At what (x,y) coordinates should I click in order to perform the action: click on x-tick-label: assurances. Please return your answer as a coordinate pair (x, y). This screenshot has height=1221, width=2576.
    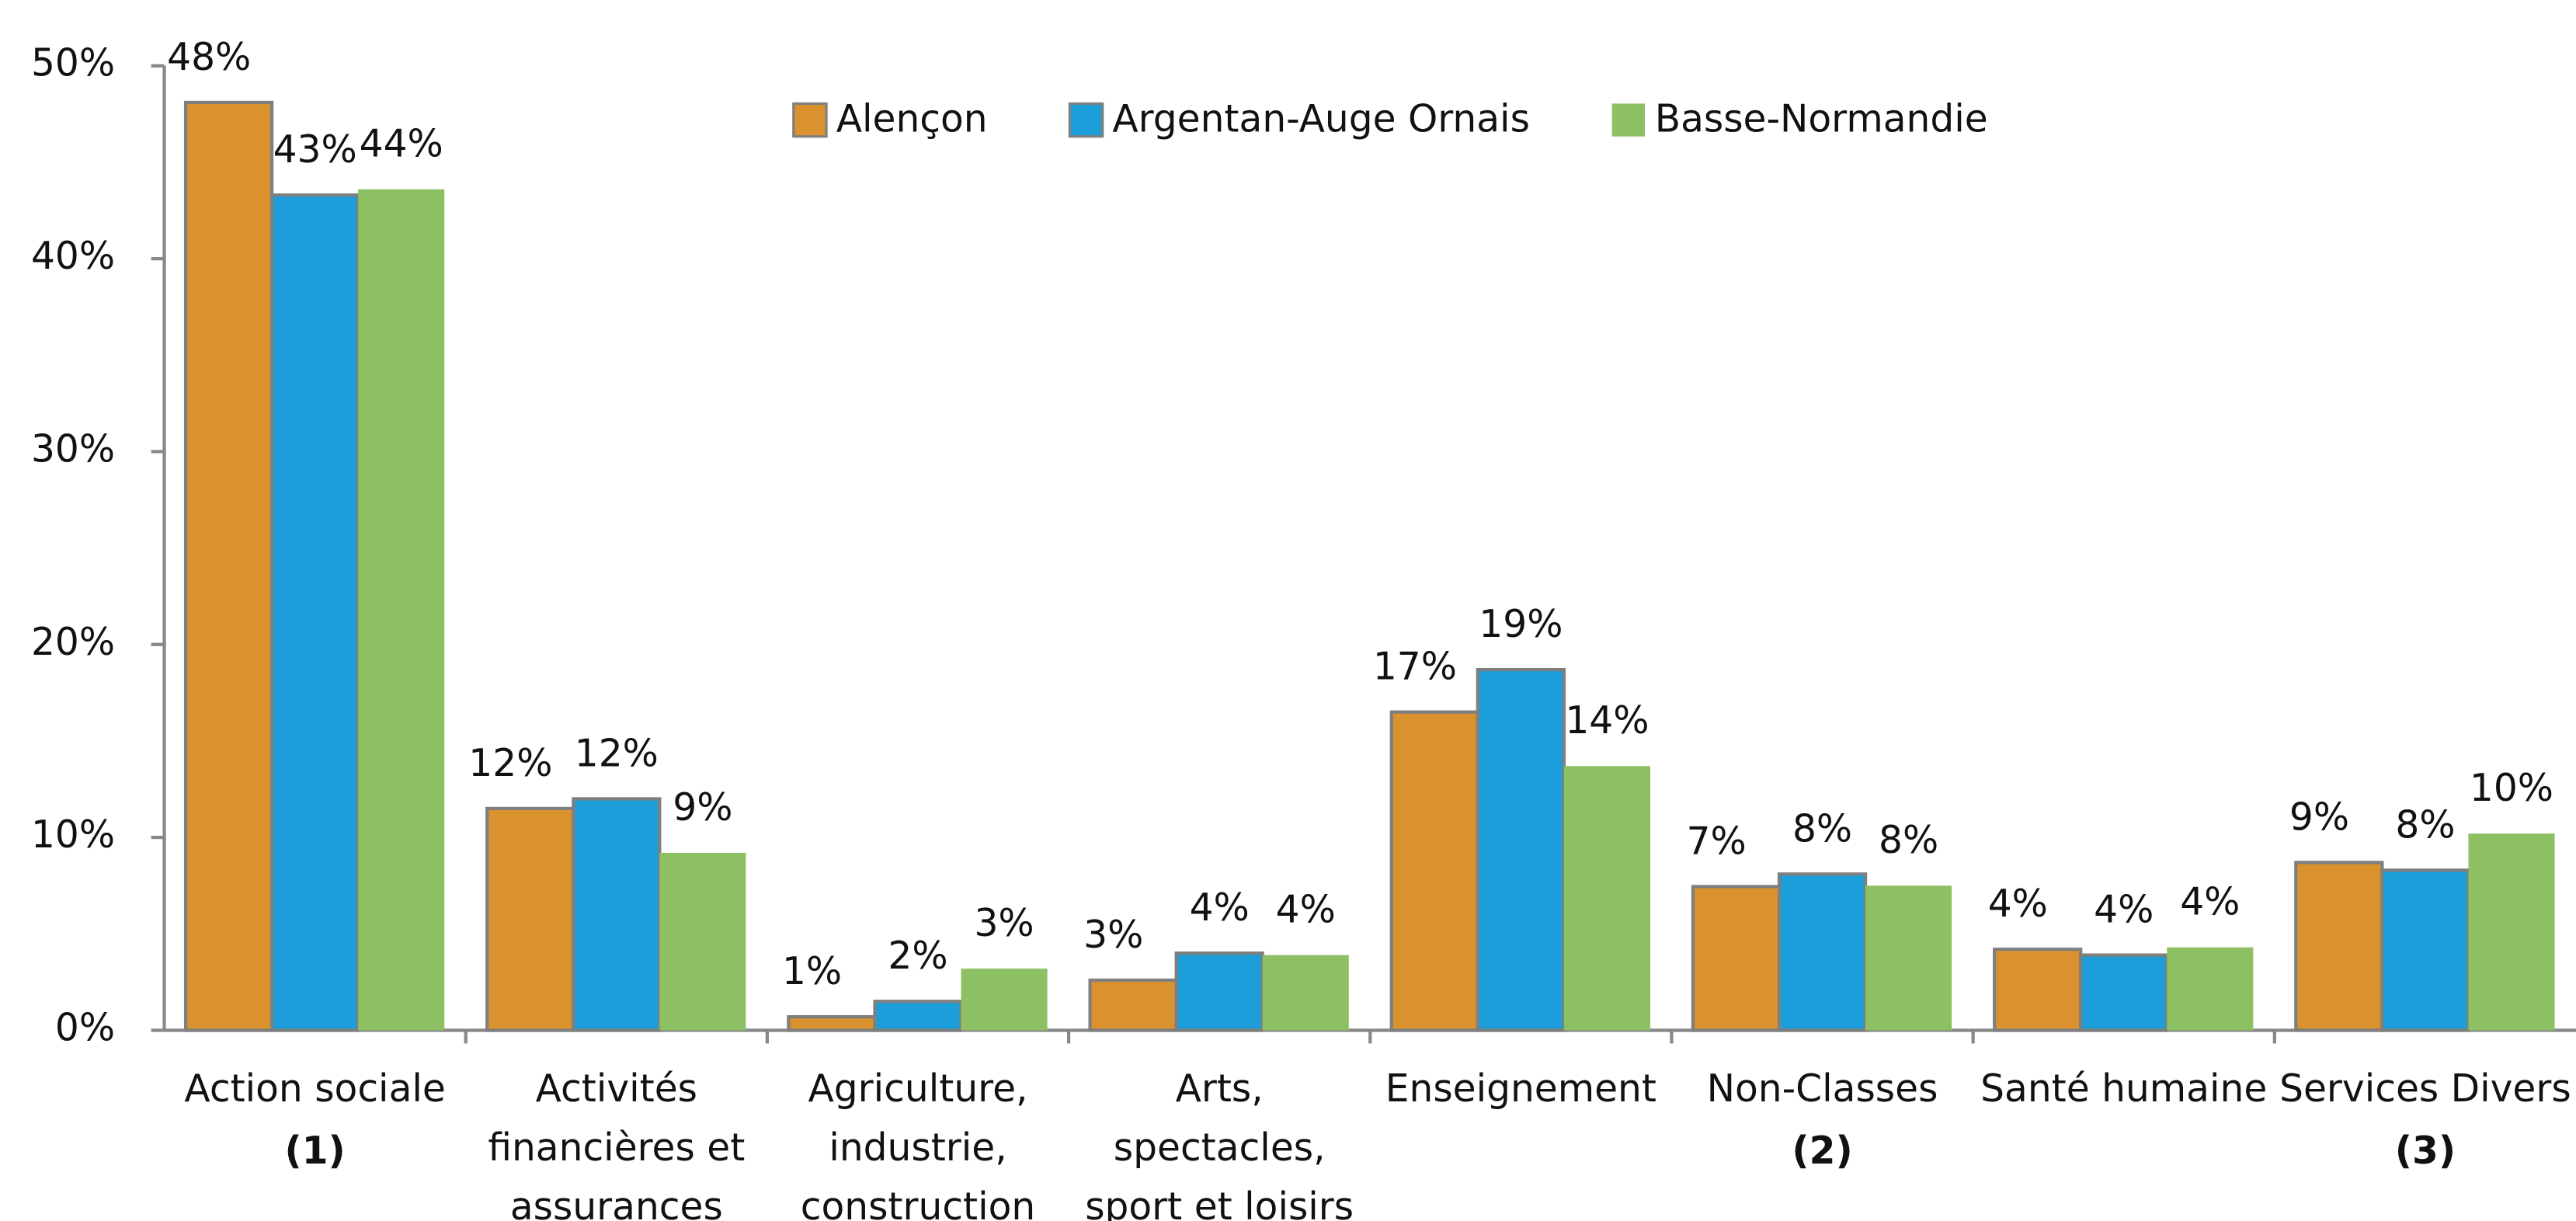
    Looking at the image, I should click on (616, 1203).